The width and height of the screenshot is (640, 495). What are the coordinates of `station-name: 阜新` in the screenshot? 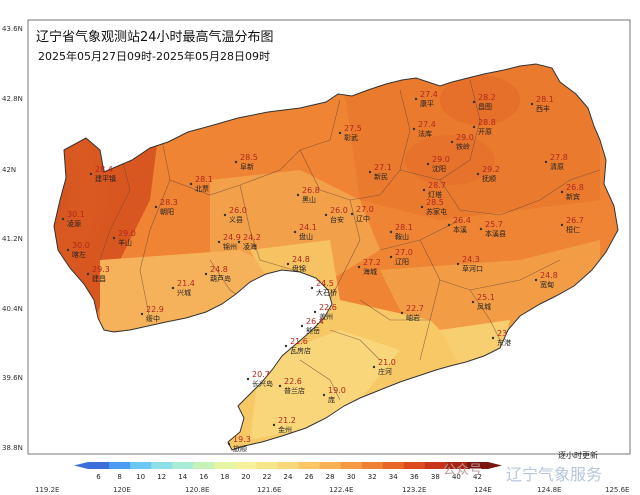 It's located at (247, 166).